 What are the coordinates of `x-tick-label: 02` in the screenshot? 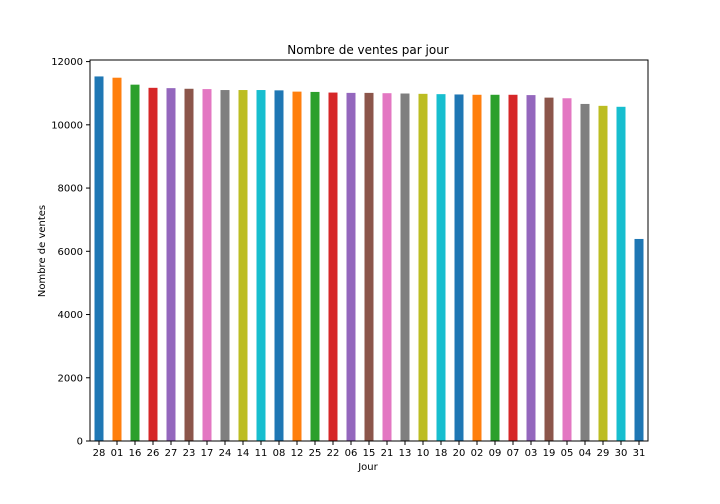 It's located at (477, 453).